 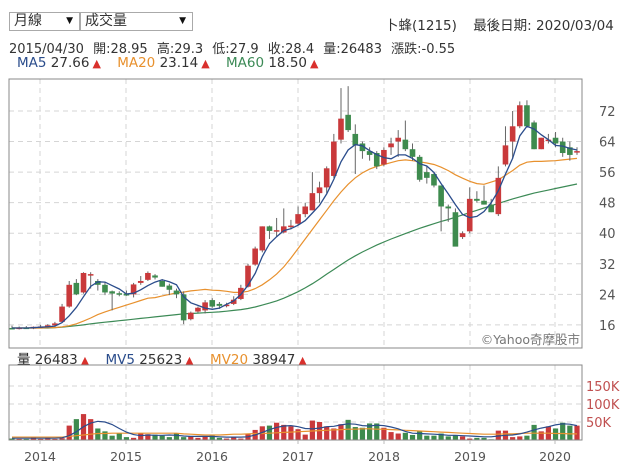 What do you see at coordinates (59, 63) in the screenshot?
I see `legend-ma5: MA5 27.66 ▲` at bounding box center [59, 63].